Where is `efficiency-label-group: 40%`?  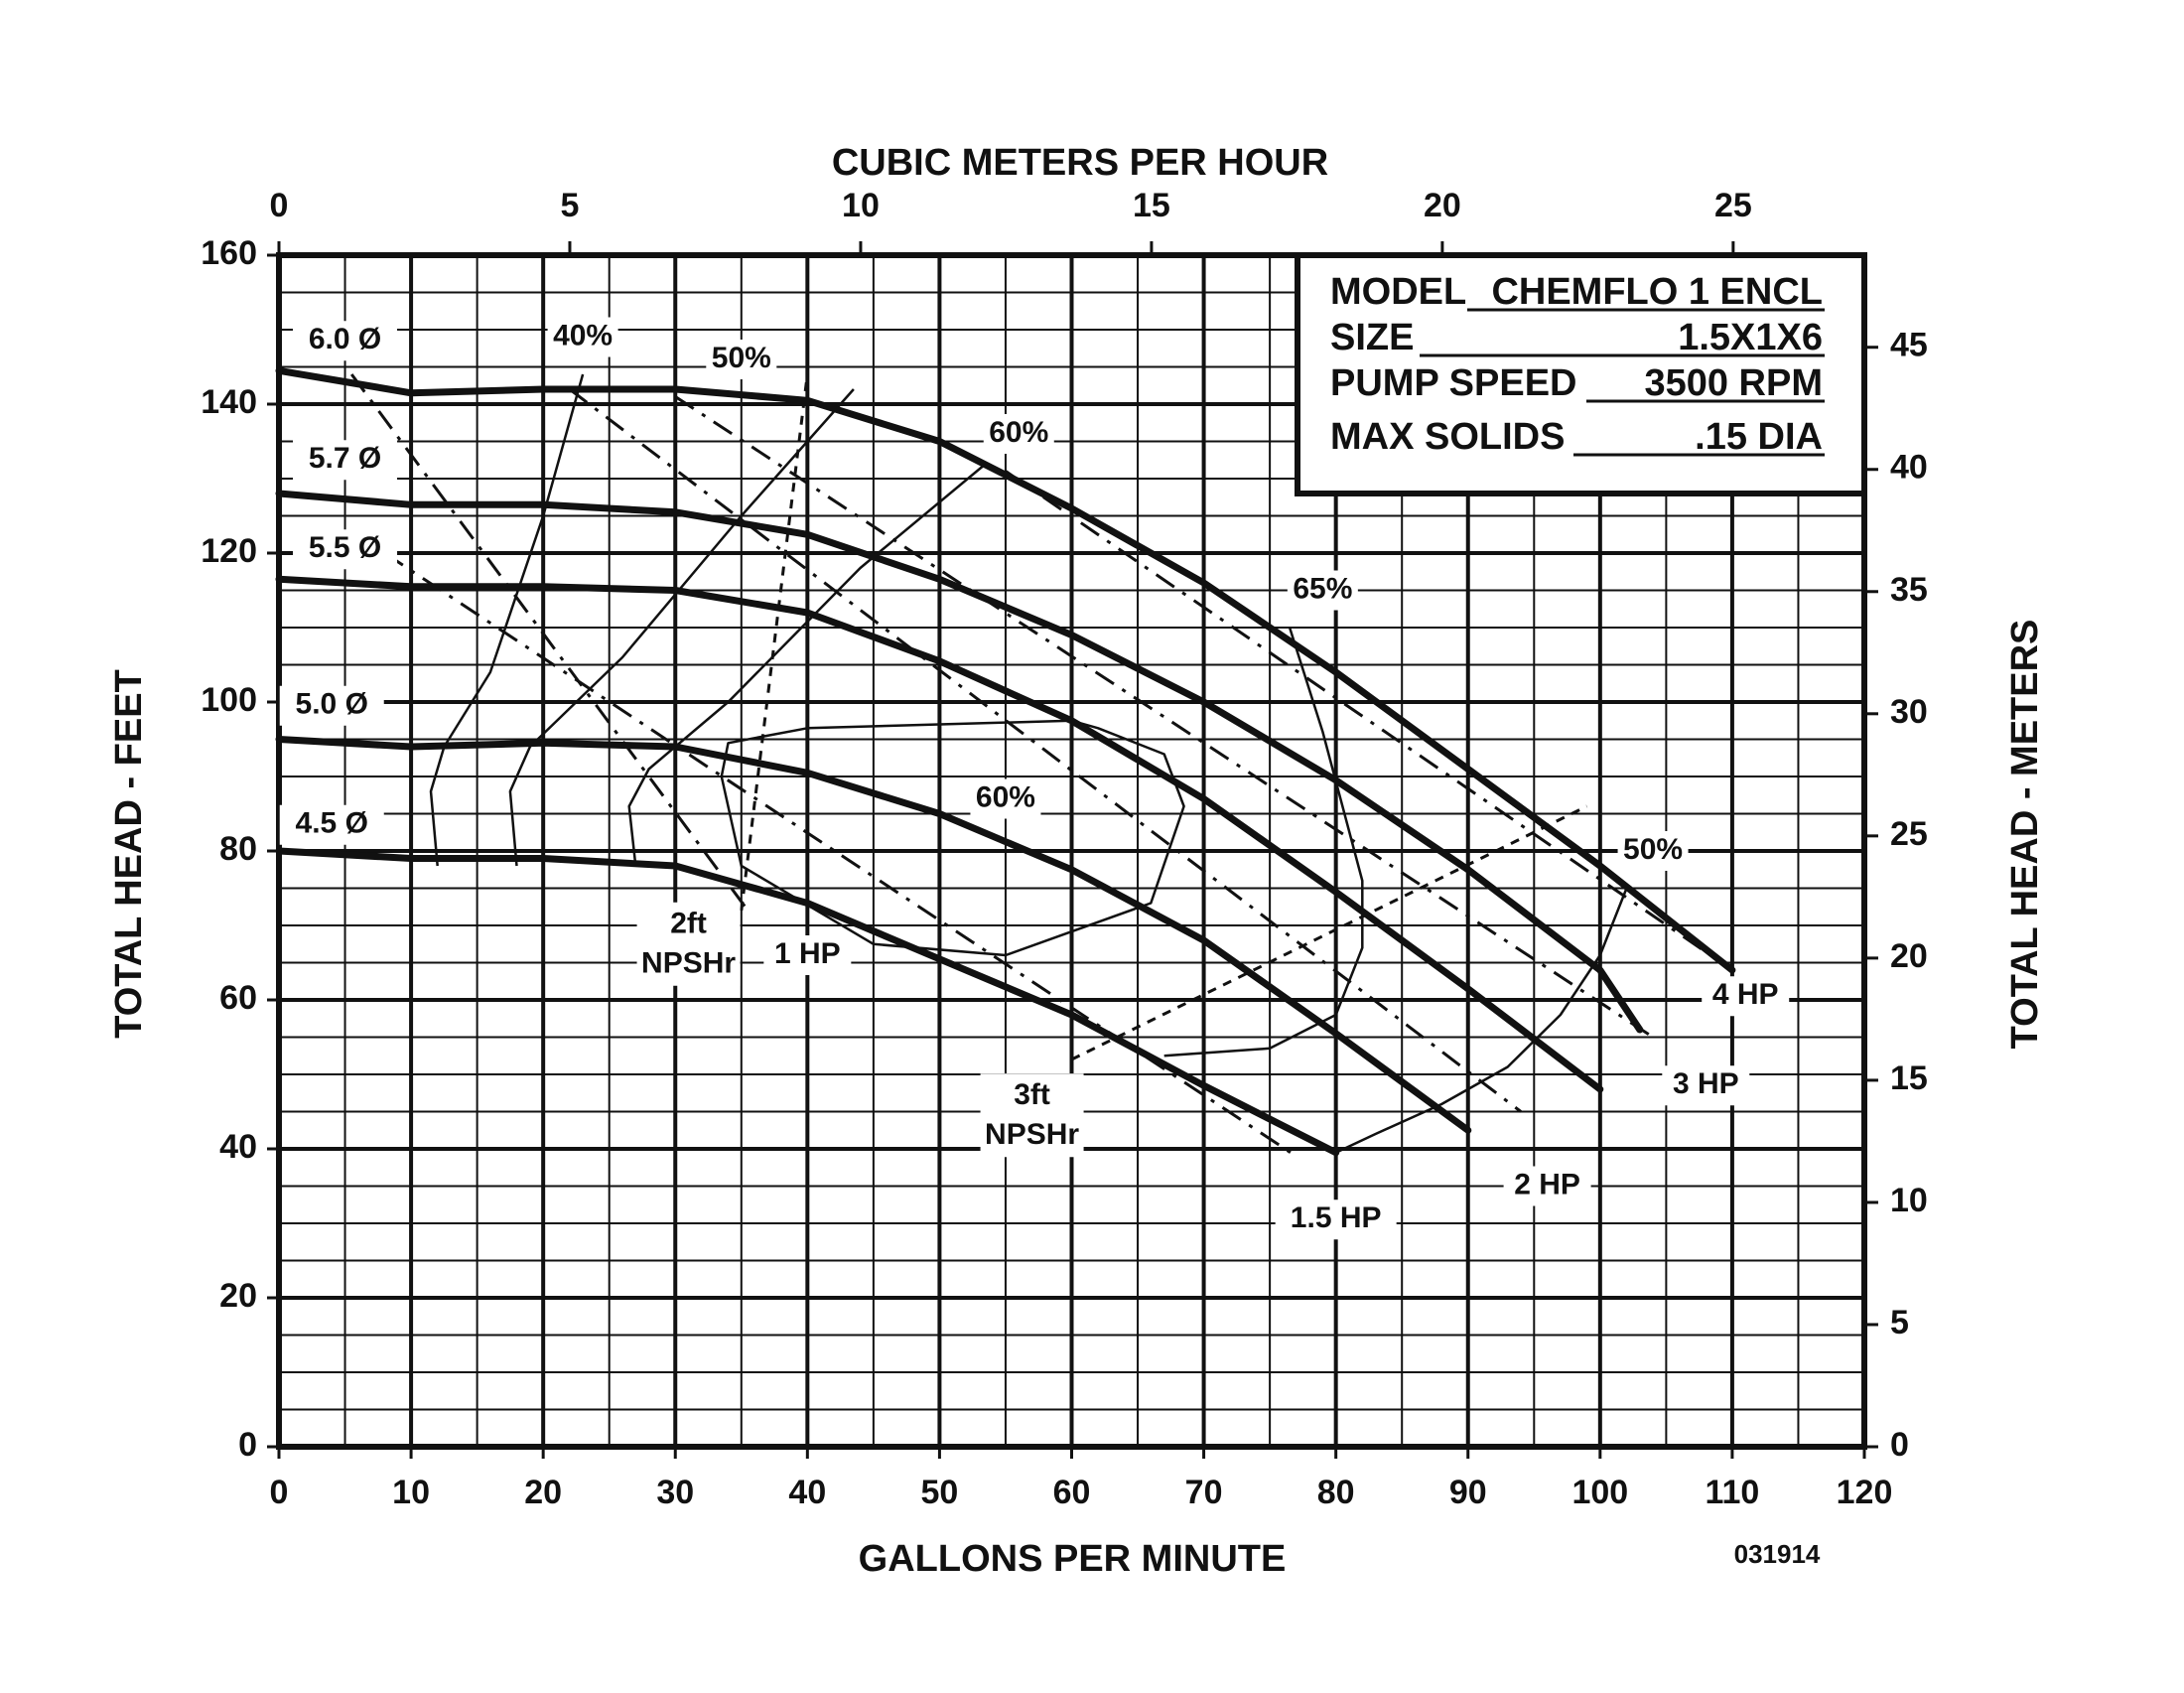
efficiency-label-group: 40% is located at coordinates (582, 337).